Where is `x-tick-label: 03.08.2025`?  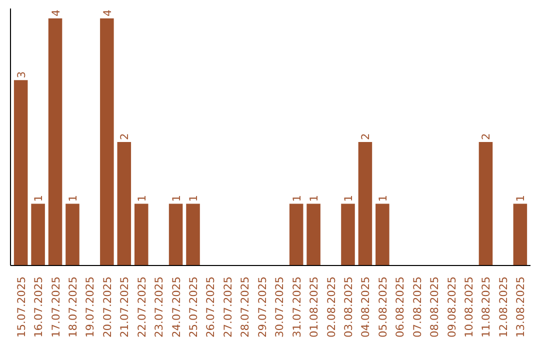
x-tick-label: 03.08.2025 is located at coordinates (348, 307).